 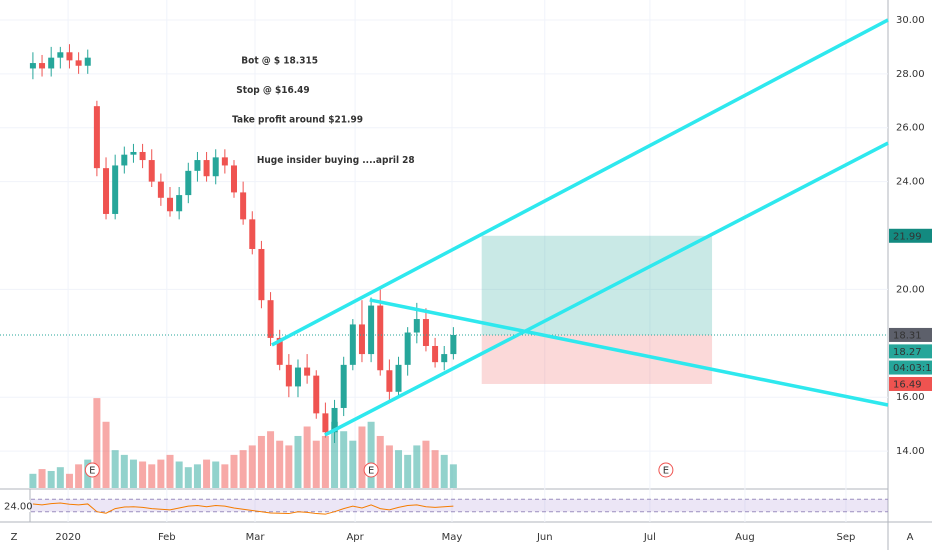 What do you see at coordinates (67, 537) in the screenshot?
I see `x-tick-label: 2020` at bounding box center [67, 537].